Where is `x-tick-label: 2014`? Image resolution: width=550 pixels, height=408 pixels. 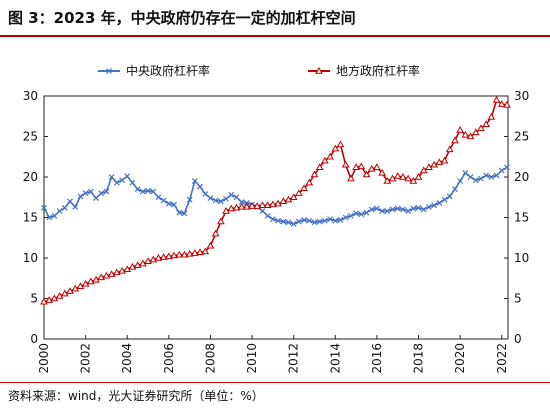
x-tick-label: 2014 is located at coordinates (335, 358).